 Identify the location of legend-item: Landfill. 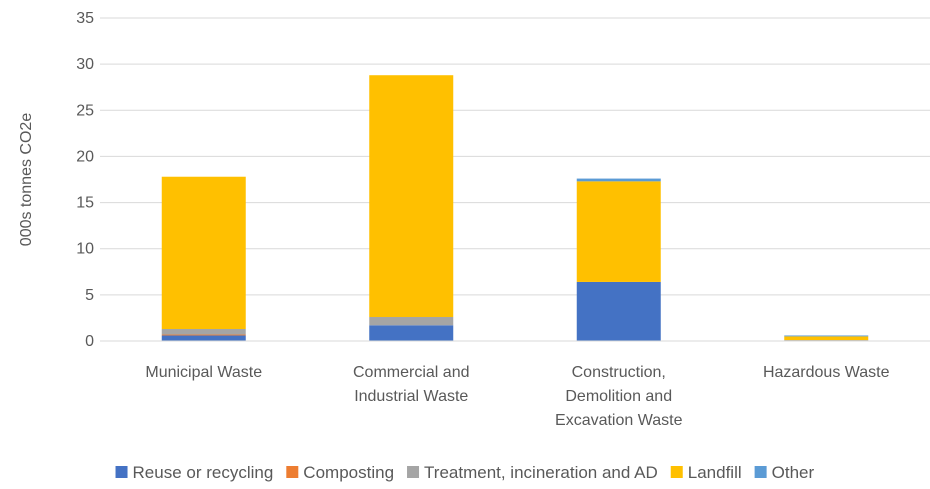
(706, 472).